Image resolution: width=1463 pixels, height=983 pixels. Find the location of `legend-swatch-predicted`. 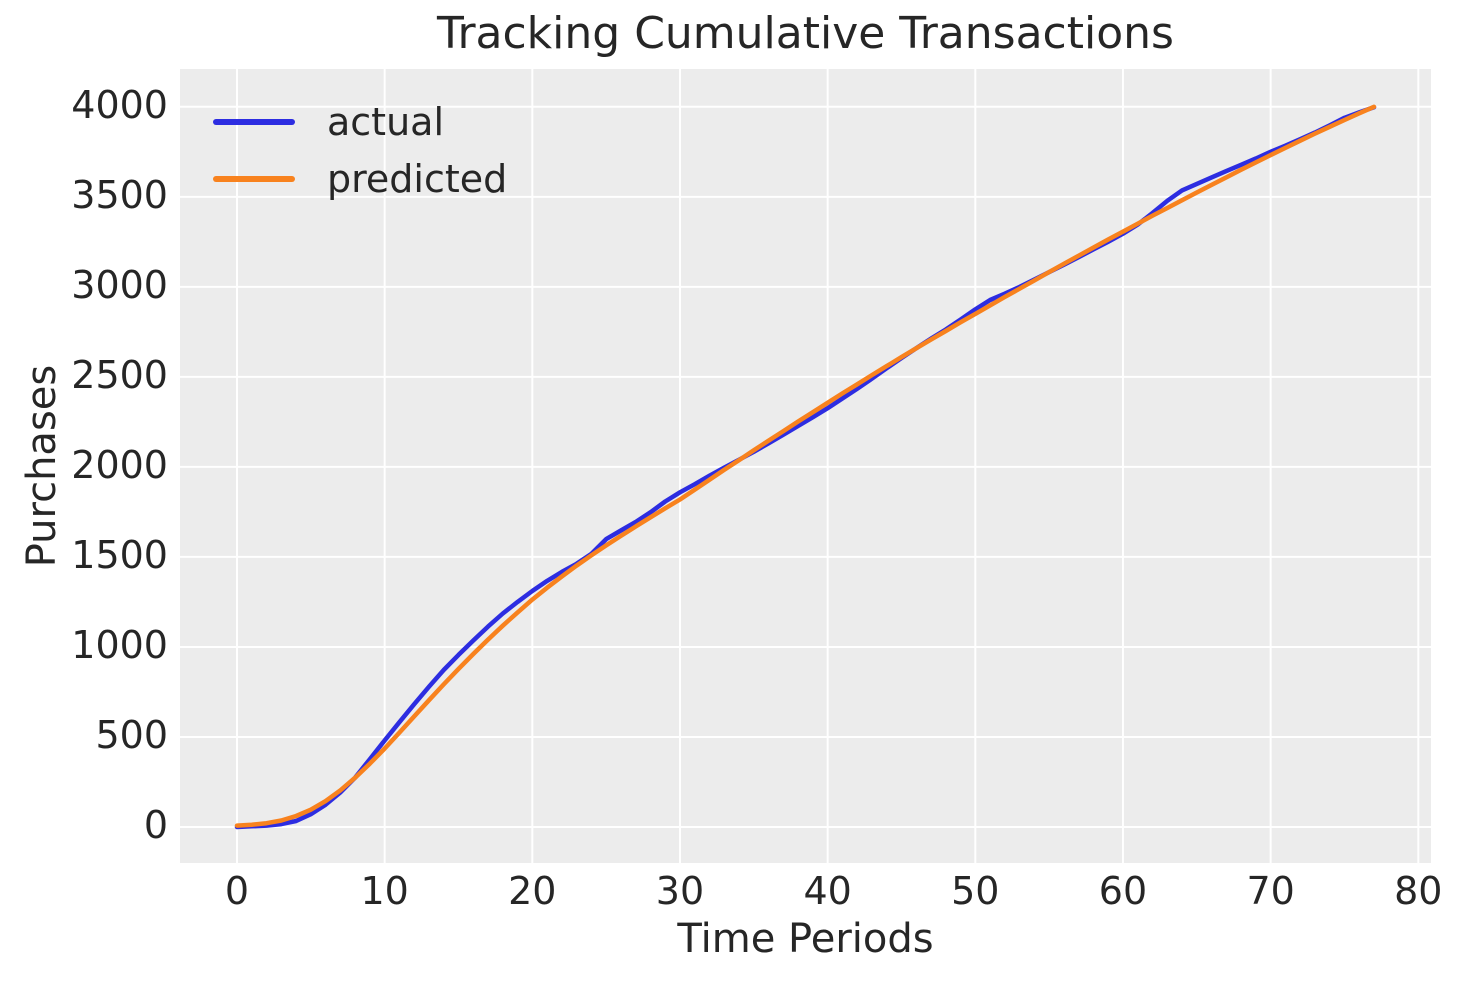

legend-swatch-predicted is located at coordinates (254, 179).